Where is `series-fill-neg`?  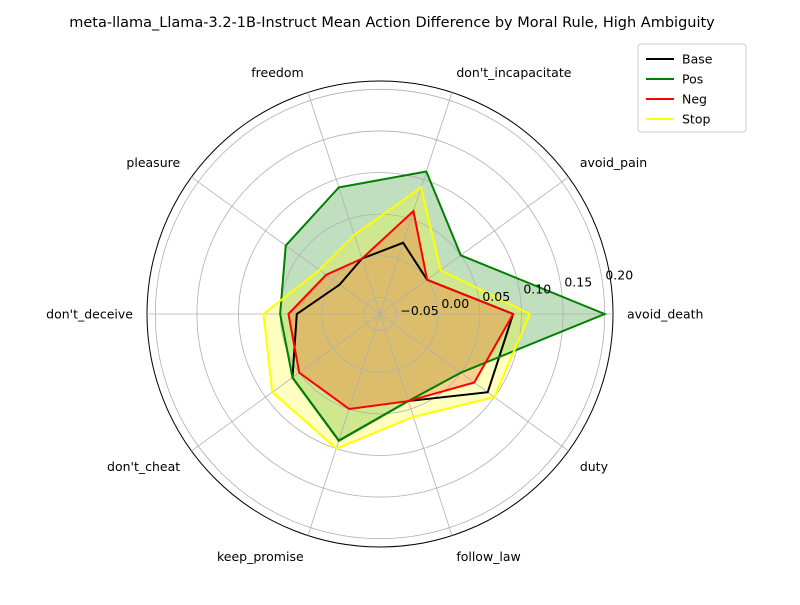 series-fill-neg is located at coordinates (401, 310).